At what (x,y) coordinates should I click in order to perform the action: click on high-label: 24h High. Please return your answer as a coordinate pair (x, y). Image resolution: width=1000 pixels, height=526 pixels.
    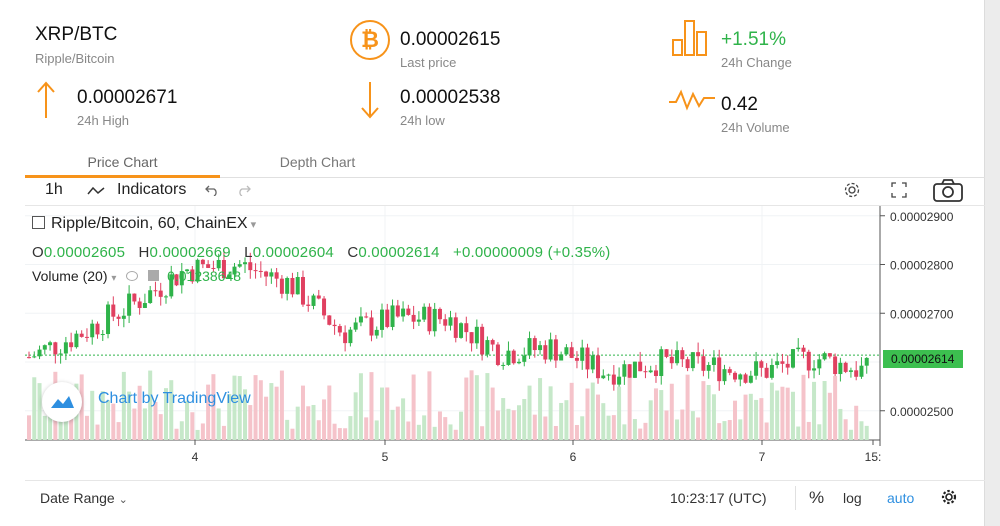
    Looking at the image, I should click on (103, 120).